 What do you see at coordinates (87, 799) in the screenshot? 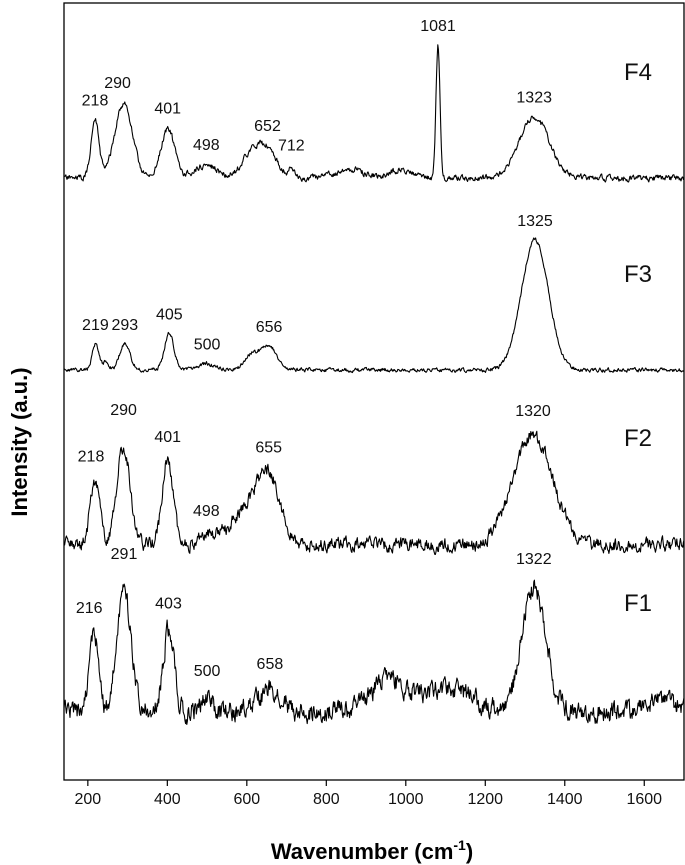
I see `x-tick-label-200: 200` at bounding box center [87, 799].